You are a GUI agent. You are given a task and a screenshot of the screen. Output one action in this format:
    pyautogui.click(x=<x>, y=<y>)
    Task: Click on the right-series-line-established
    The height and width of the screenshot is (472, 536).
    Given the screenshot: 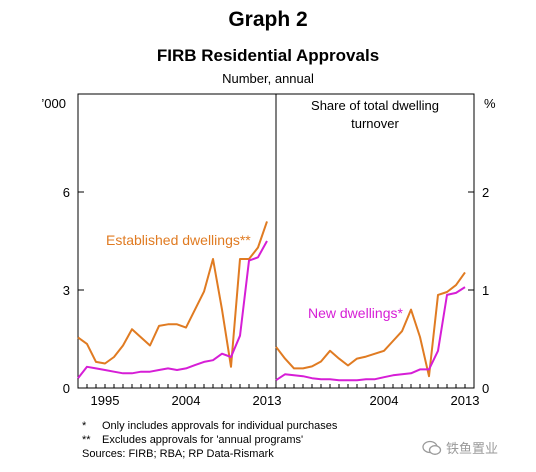 What is the action you would take?
    pyautogui.click(x=370, y=324)
    